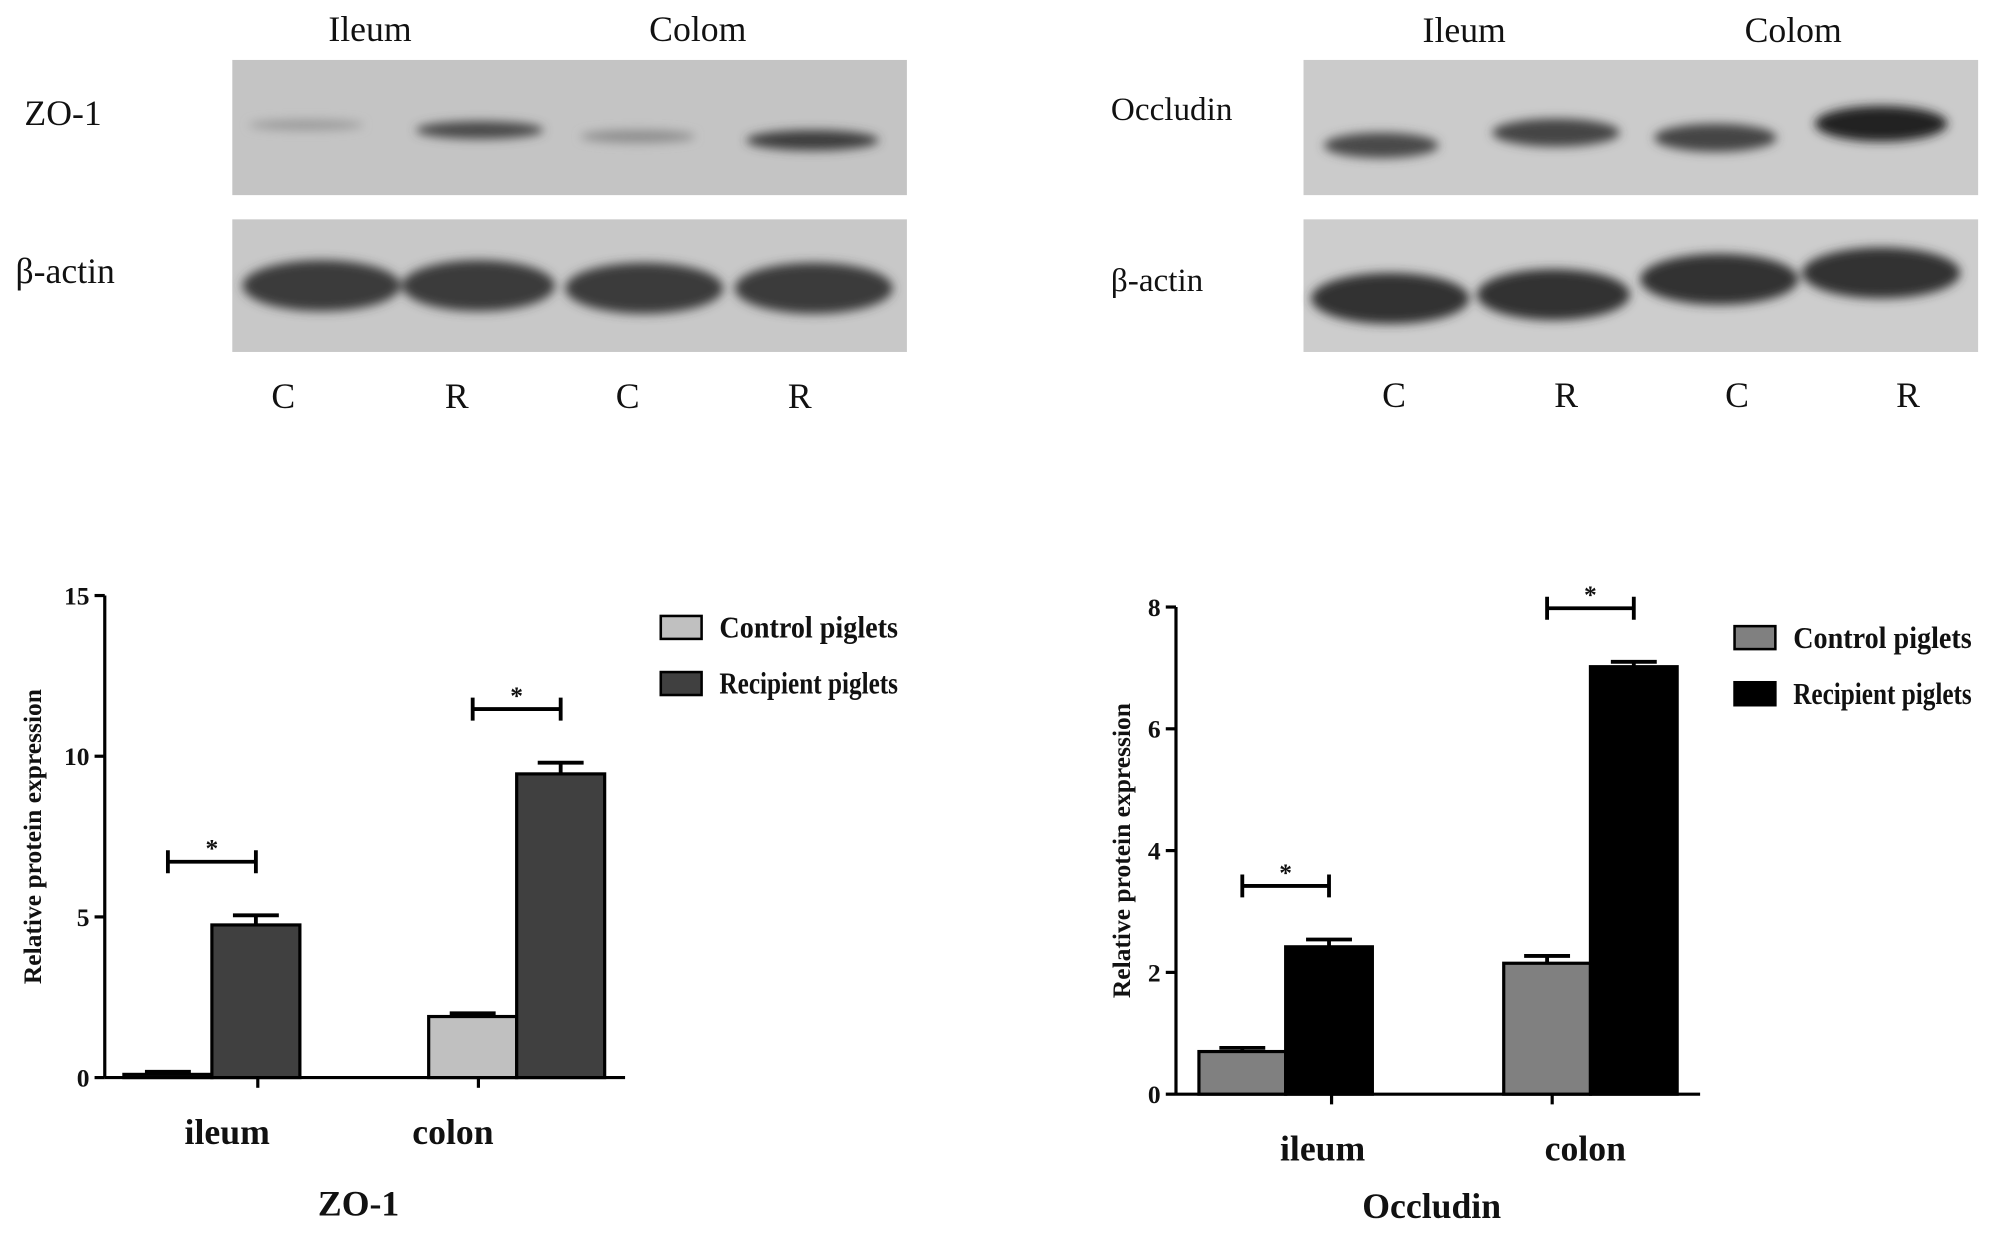 The width and height of the screenshot is (2000, 1237). I want to click on blot-occludin: Ileum Colom Occludin β-actin C R C R, so click(1545, 212).